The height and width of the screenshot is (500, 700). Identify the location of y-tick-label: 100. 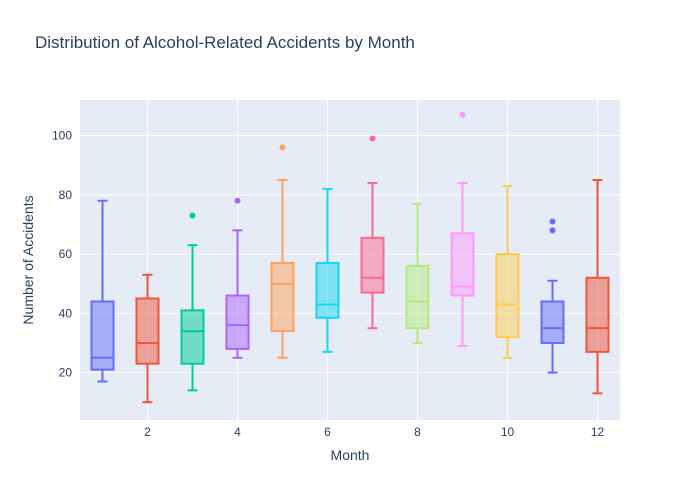
(62, 136).